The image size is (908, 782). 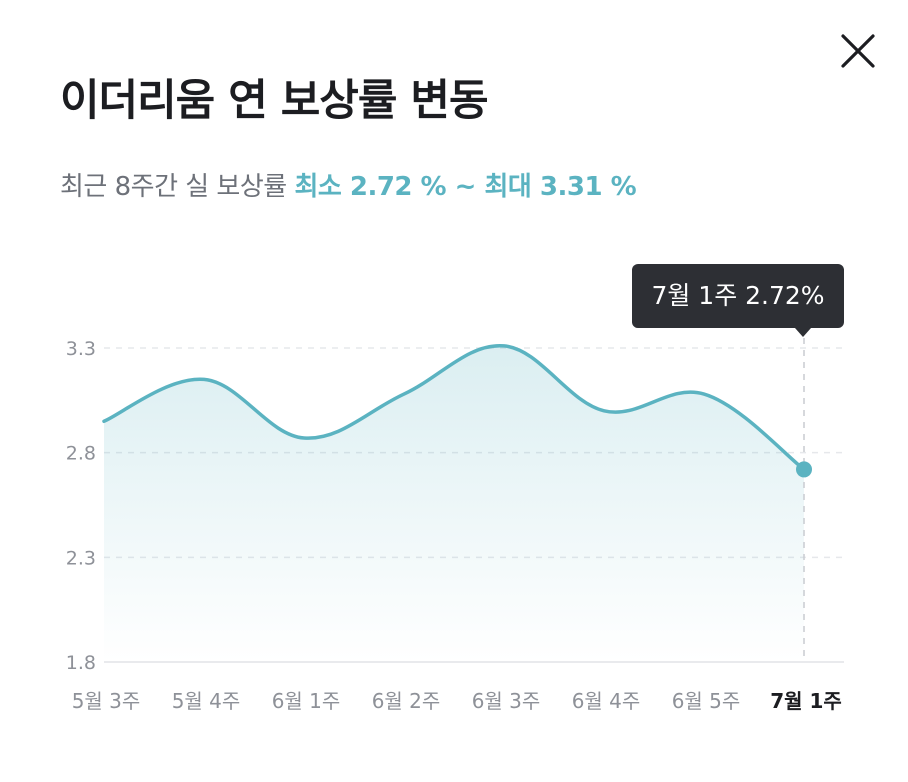 What do you see at coordinates (806, 701) in the screenshot?
I see `x-tick-label: 7월 1주` at bounding box center [806, 701].